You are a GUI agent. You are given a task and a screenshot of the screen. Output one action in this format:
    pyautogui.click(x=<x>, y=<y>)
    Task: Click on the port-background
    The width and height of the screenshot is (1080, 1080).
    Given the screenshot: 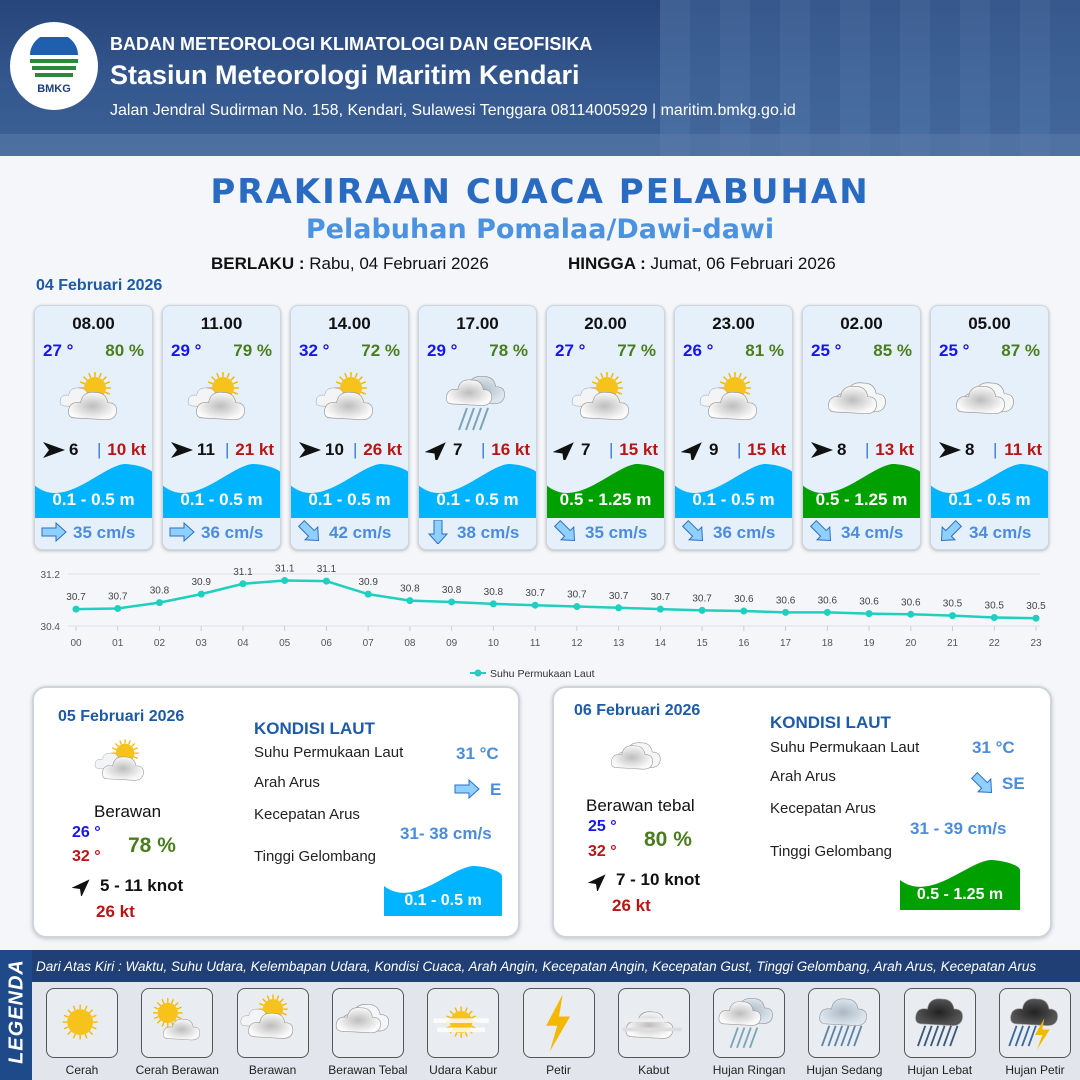 What is the action you would take?
    pyautogui.click(x=870, y=78)
    